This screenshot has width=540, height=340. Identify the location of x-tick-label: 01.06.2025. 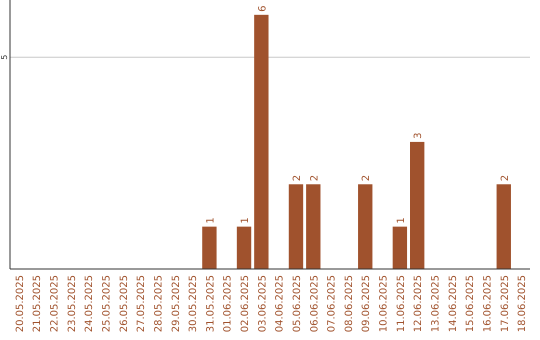
(228, 303).